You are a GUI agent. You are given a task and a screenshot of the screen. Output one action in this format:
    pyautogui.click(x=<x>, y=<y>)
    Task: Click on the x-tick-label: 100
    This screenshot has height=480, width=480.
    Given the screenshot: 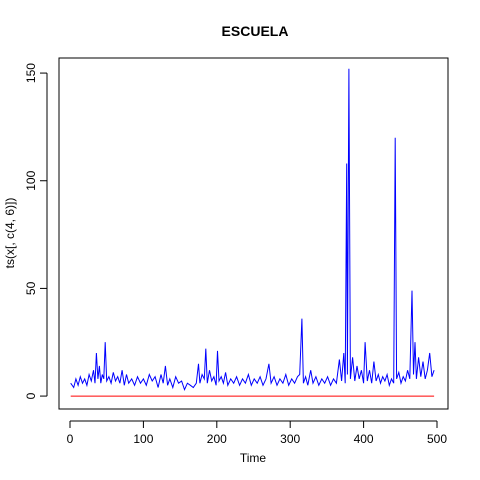 What is the action you would take?
    pyautogui.click(x=143, y=439)
    